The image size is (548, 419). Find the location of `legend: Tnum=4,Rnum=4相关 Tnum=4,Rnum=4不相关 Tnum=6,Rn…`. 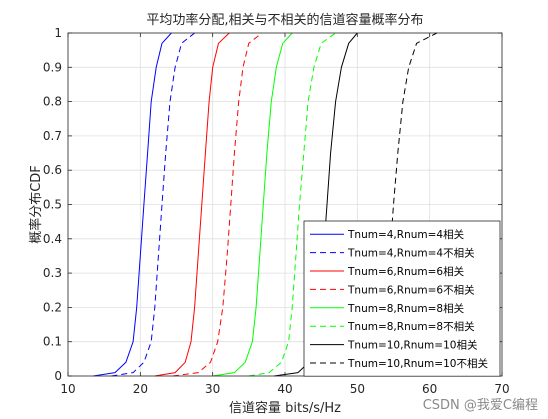

legend: Tnum=4,Rnum=4相关 Tnum=4,Rnum=4不相关 Tnum=6,Rn… is located at coordinates (402, 298).